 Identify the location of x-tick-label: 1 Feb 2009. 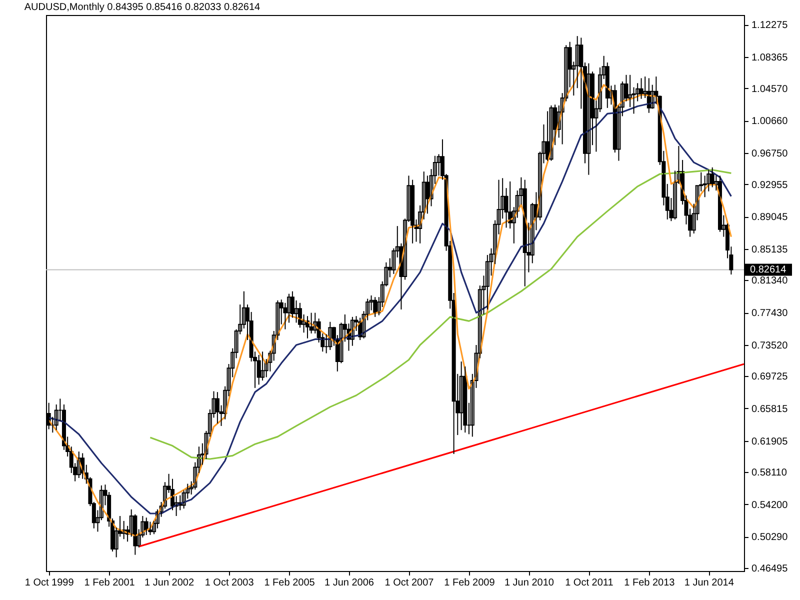
(470, 583).